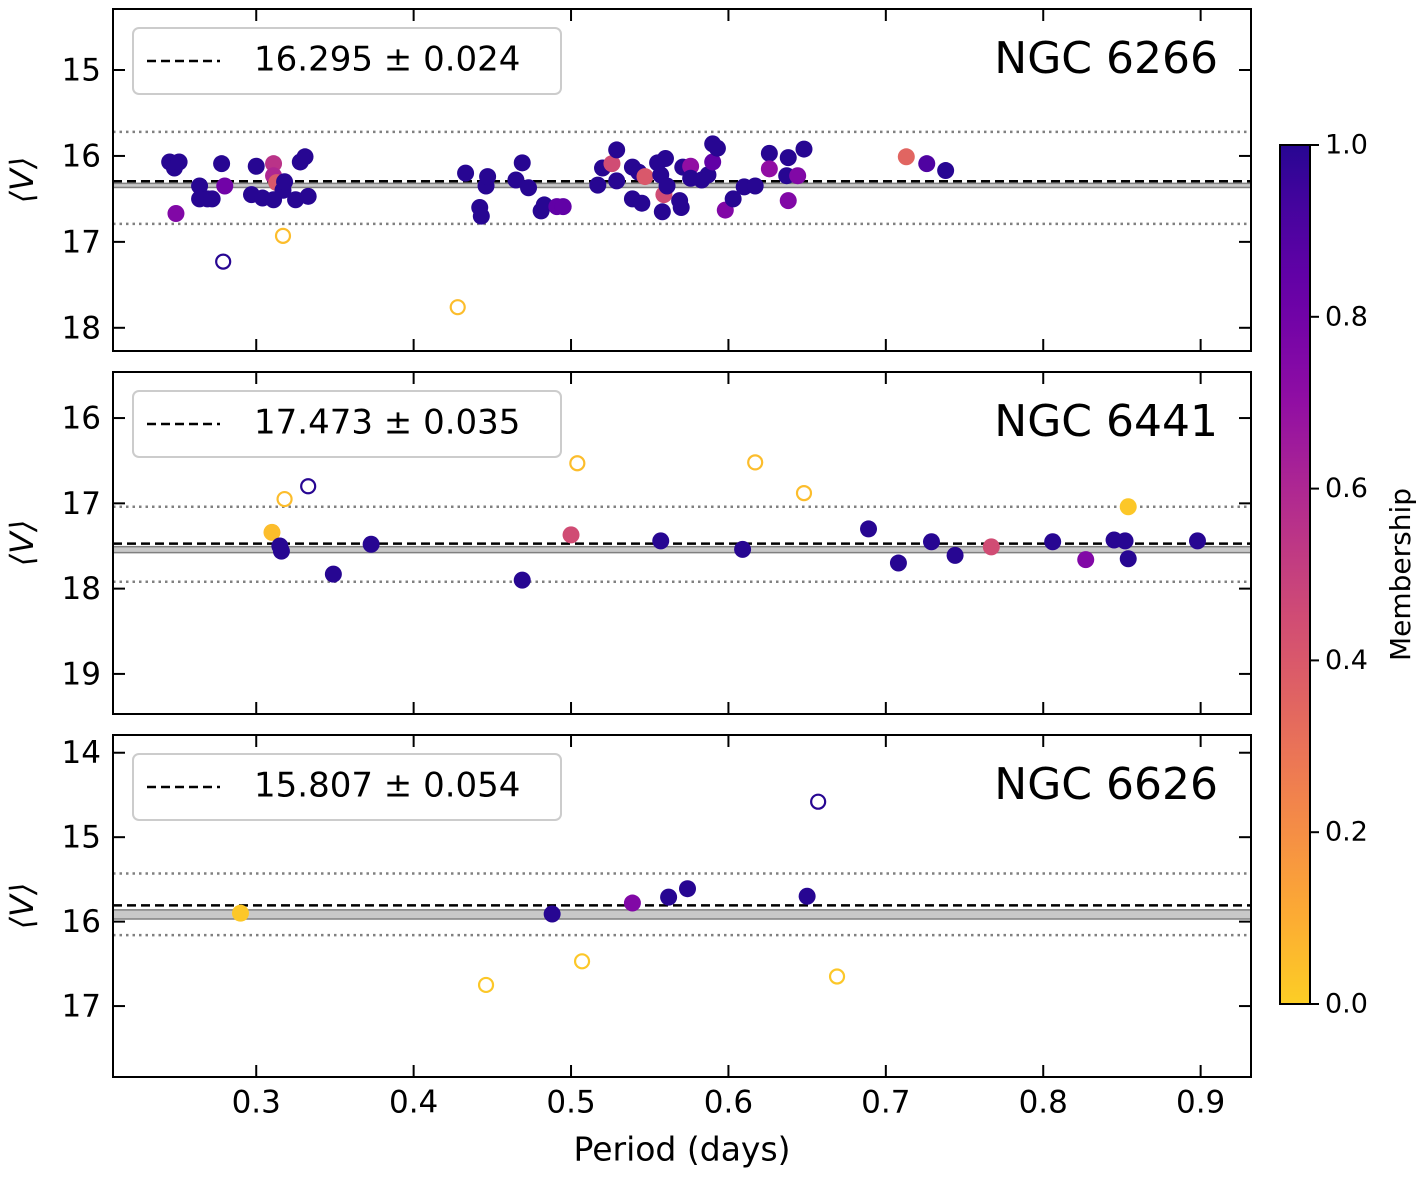  Describe the element at coordinates (1346, 1004) in the screenshot. I see `colorbar-tick-label: 0.0` at that location.